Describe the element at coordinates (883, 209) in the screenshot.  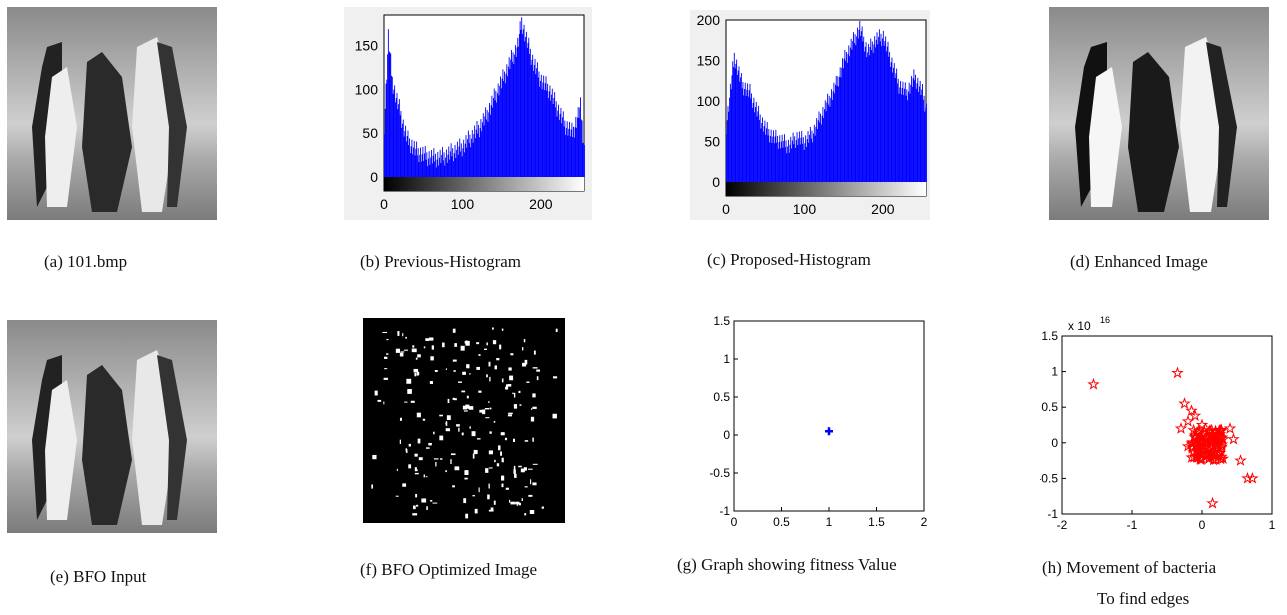
I see `x-tick-label: 200` at that location.